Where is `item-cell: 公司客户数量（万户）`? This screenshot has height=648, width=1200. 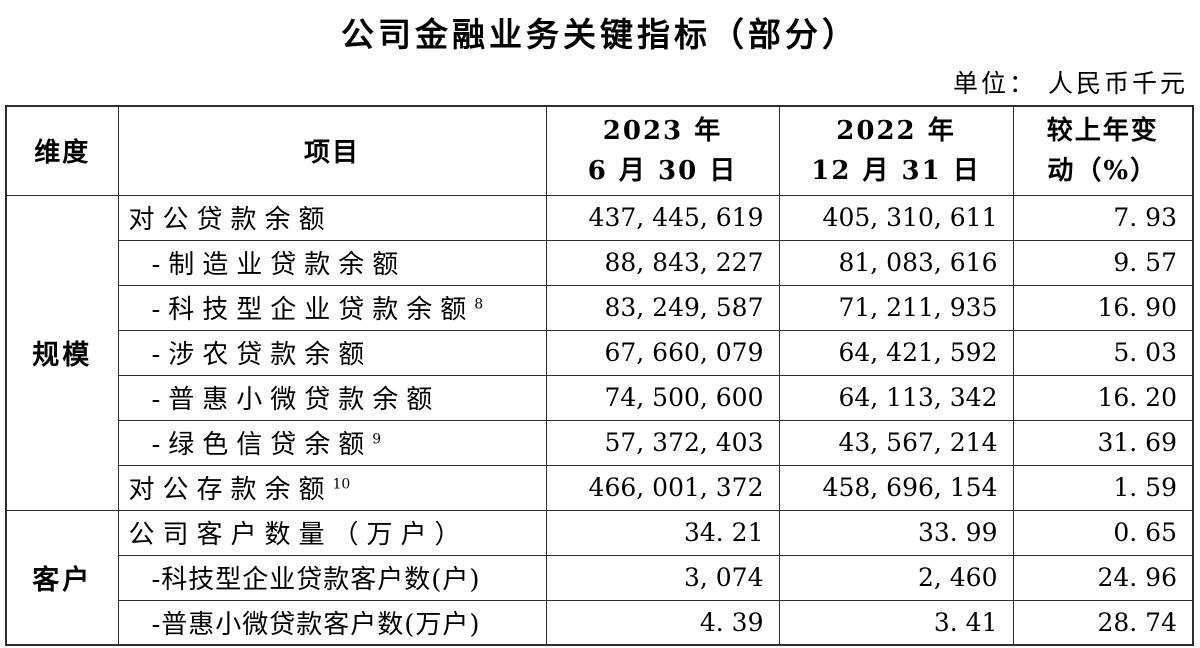
item-cell: 公司客户数量（万户） is located at coordinates (332, 532).